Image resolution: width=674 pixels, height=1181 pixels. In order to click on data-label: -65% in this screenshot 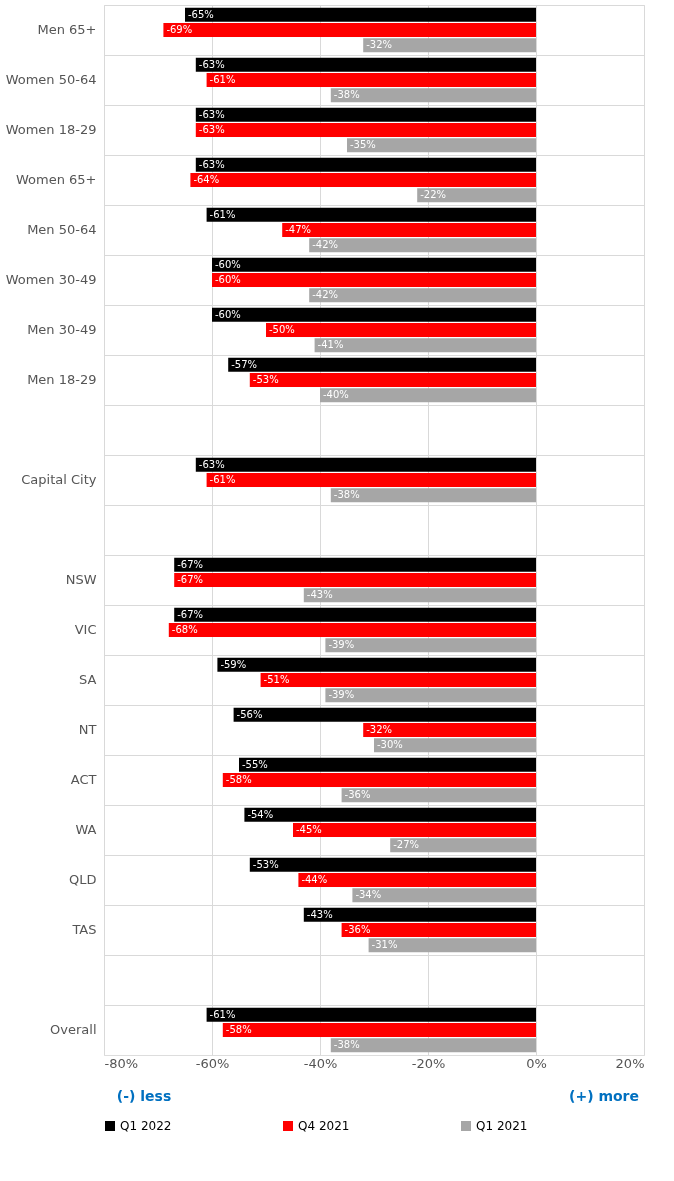, I will do `click(201, 14)`.